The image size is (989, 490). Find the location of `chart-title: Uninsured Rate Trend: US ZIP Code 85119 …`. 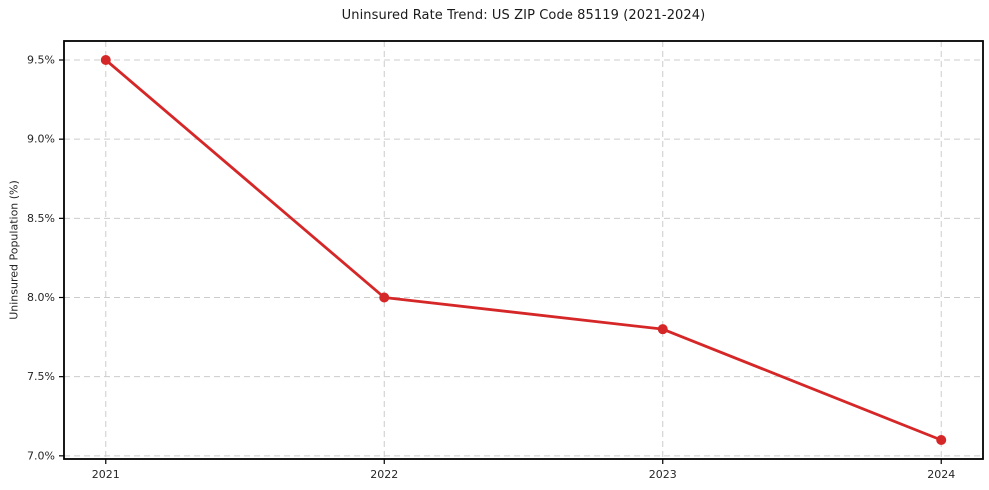

chart-title: Uninsured Rate Trend: US ZIP Code 85119 … is located at coordinates (523, 15).